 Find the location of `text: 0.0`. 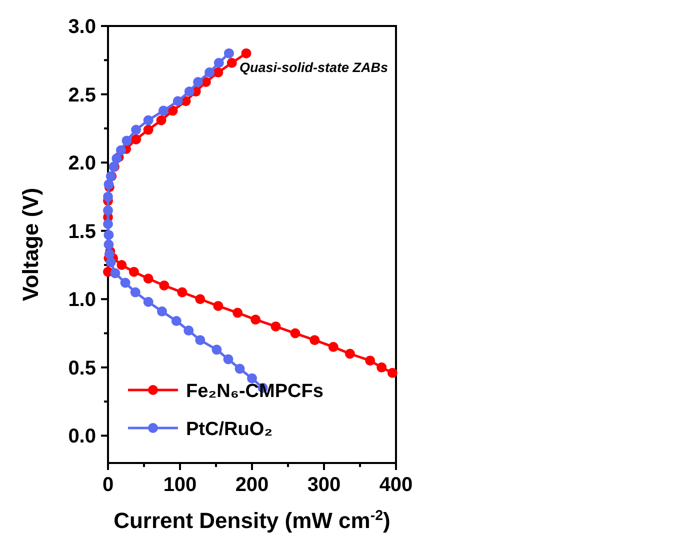

text: 0.0 is located at coordinates (82, 437).